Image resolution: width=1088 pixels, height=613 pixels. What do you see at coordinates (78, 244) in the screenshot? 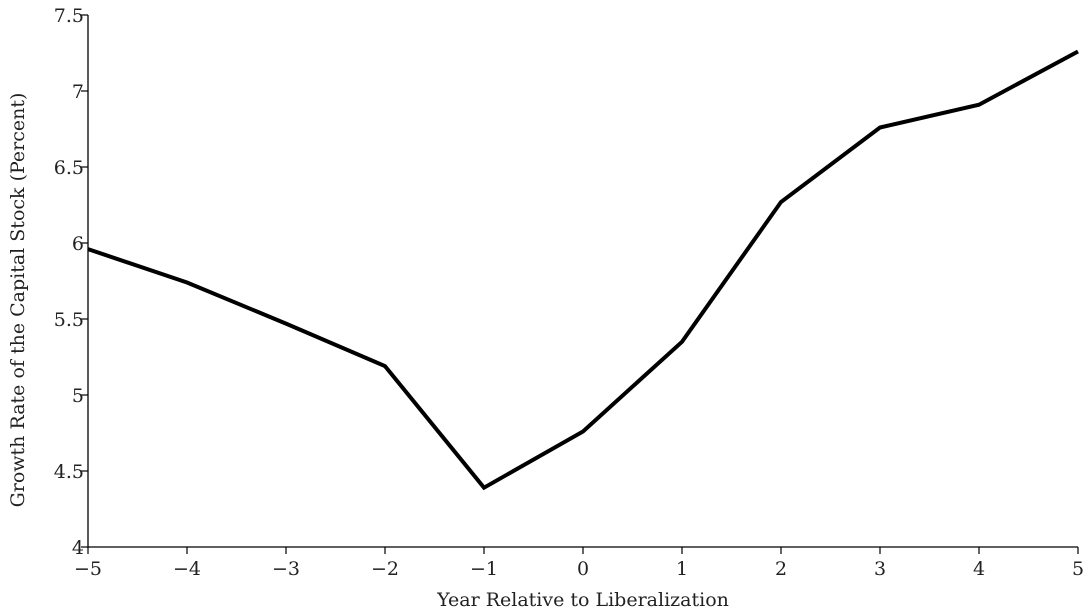
I see `y-tick-label: 6` at bounding box center [78, 244].